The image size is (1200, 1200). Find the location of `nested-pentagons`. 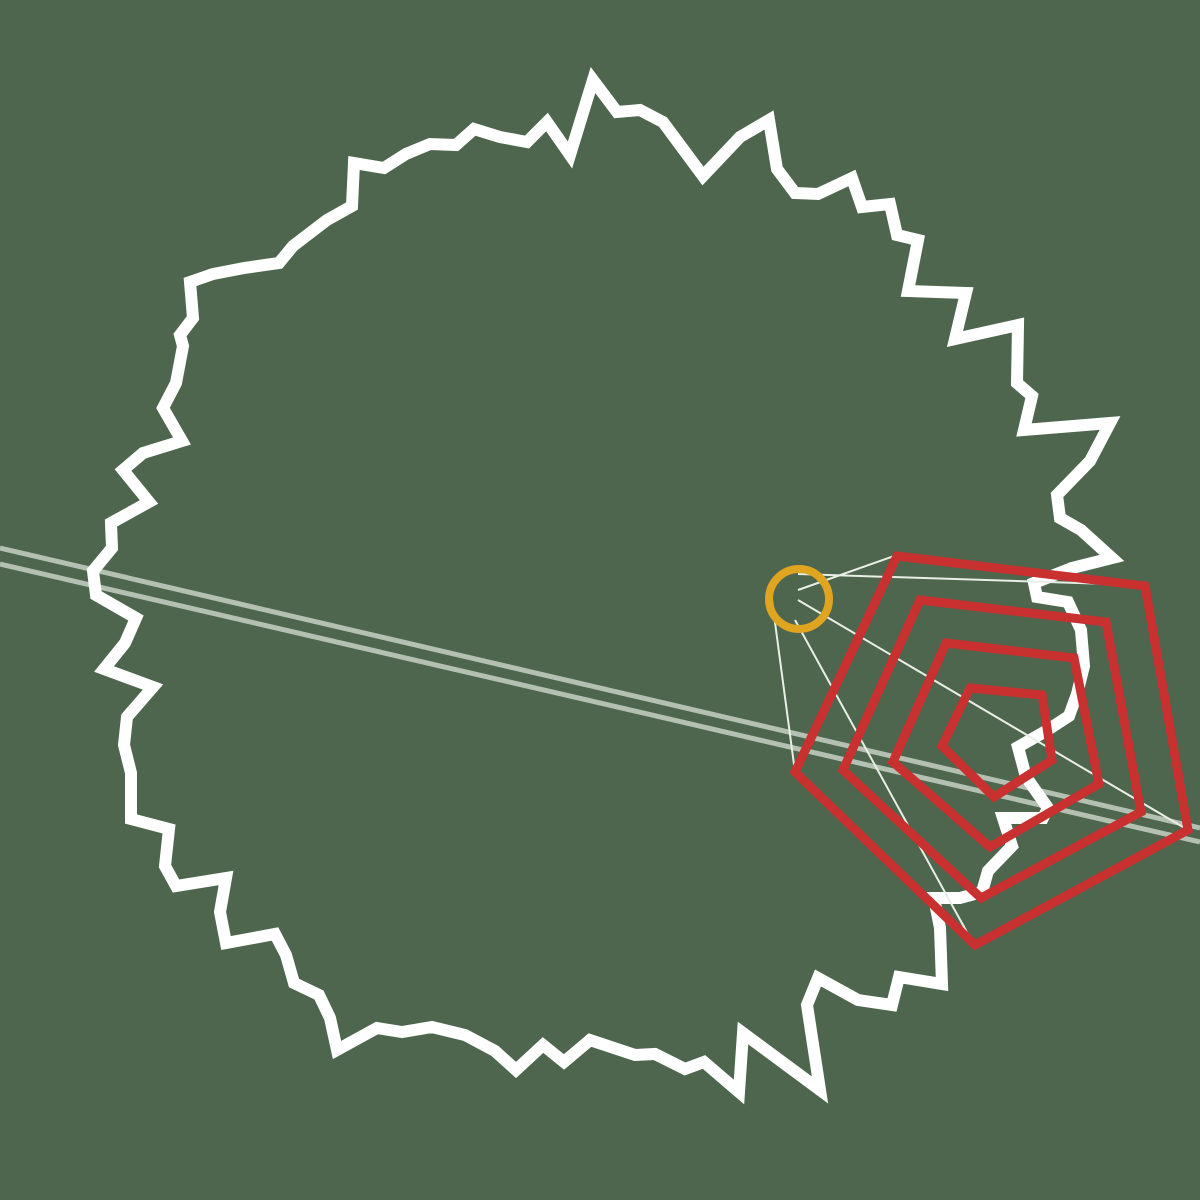

nested-pentagons is located at coordinates (991, 751).